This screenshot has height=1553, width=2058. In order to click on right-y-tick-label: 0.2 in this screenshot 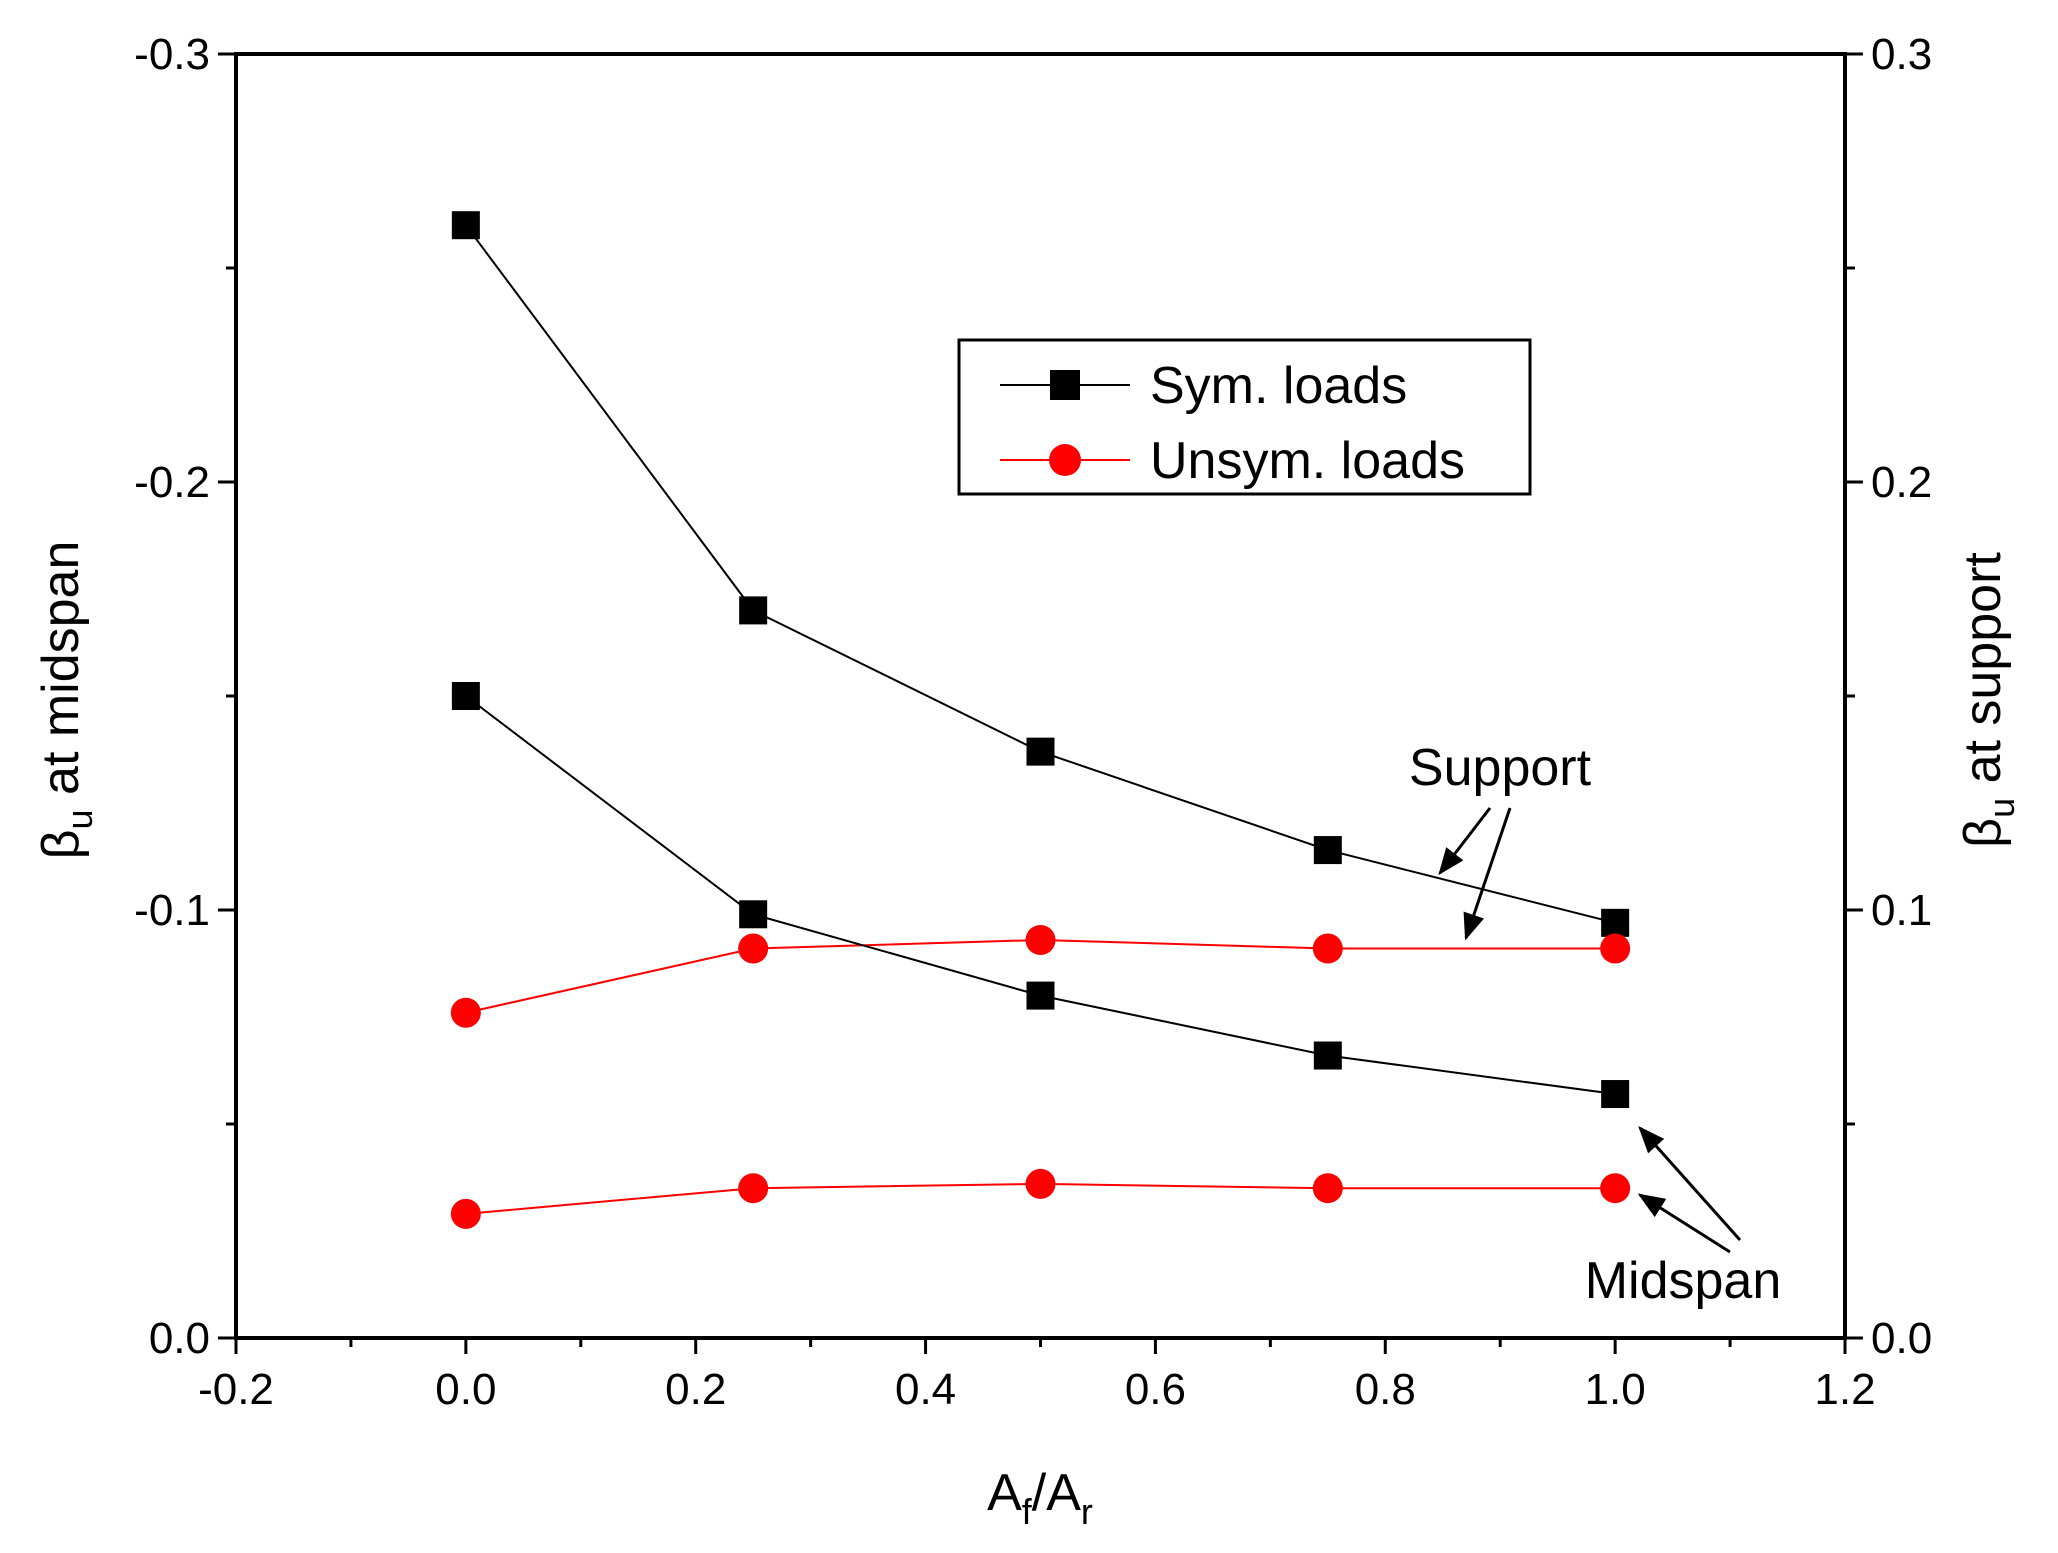, I will do `click(1901, 482)`.